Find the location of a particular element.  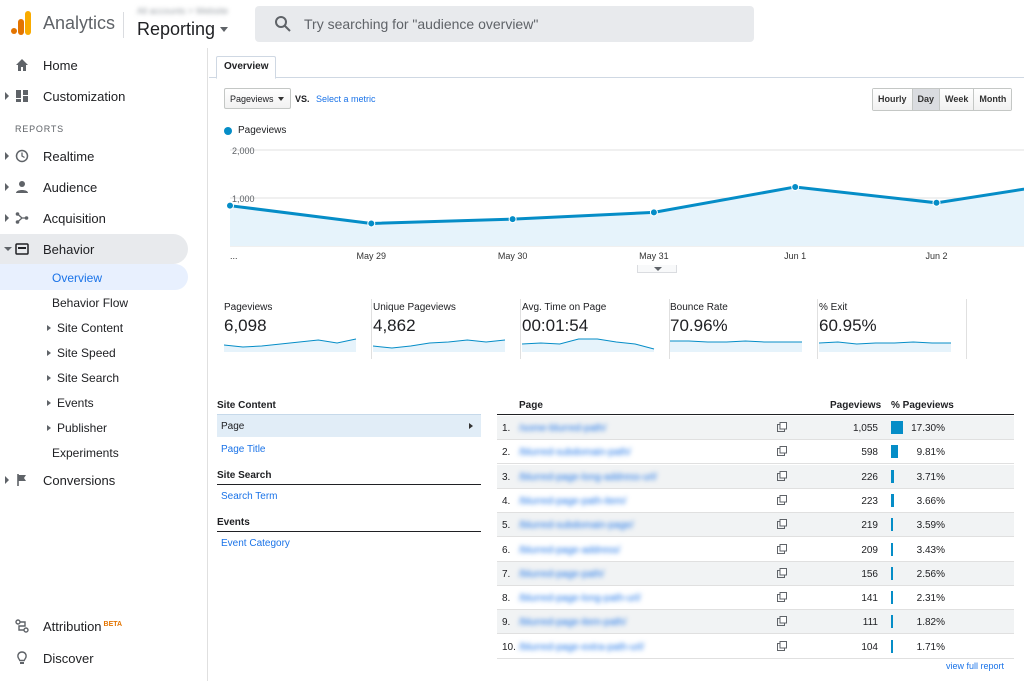

pct-value: 3.59% is located at coordinates (930, 526).